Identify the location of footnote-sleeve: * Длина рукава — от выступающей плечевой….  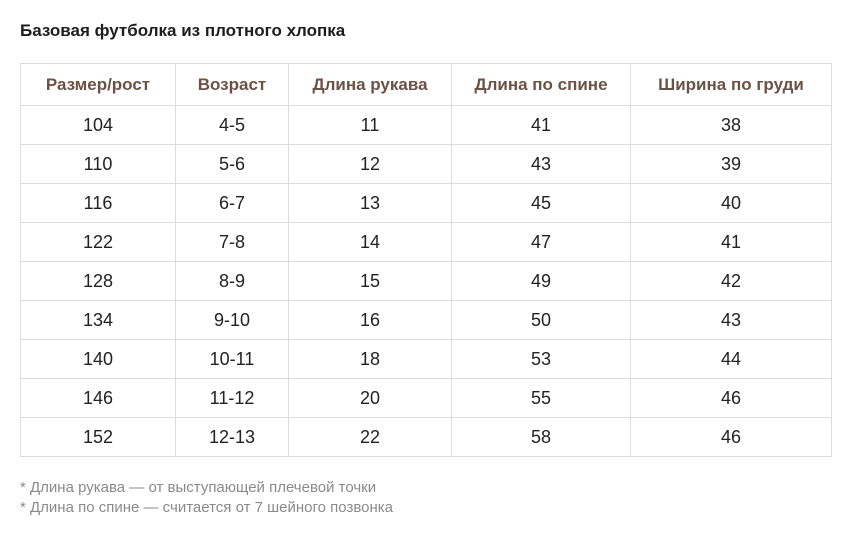
(198, 487).